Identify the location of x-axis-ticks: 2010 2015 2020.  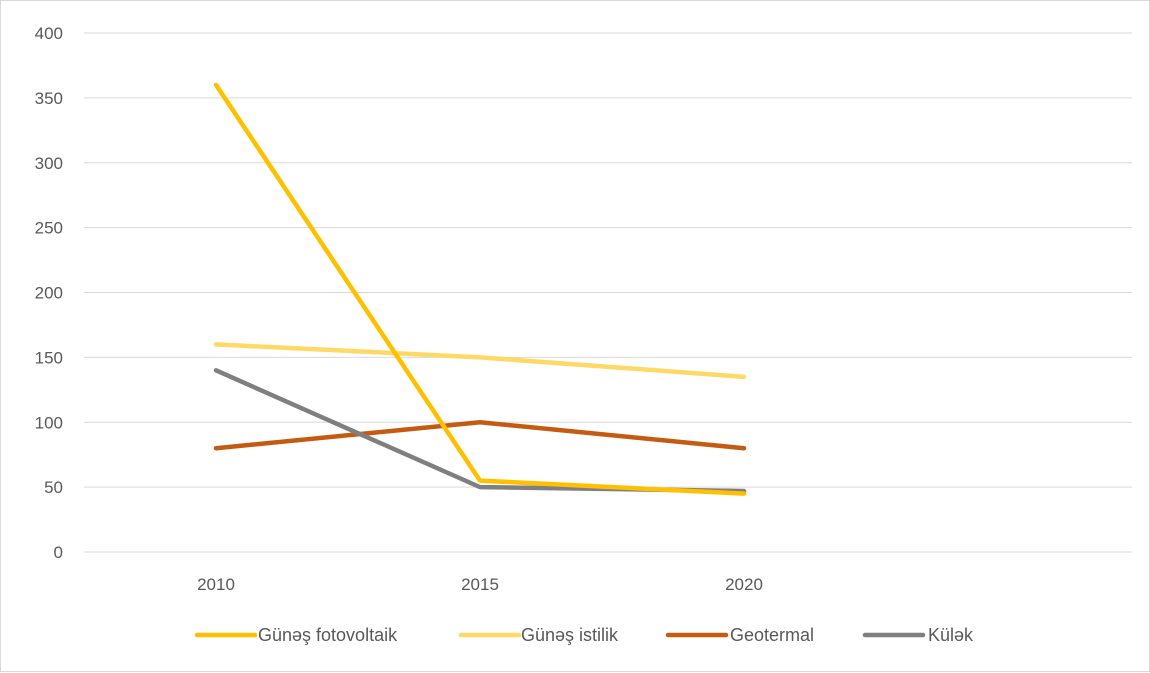
(480, 584).